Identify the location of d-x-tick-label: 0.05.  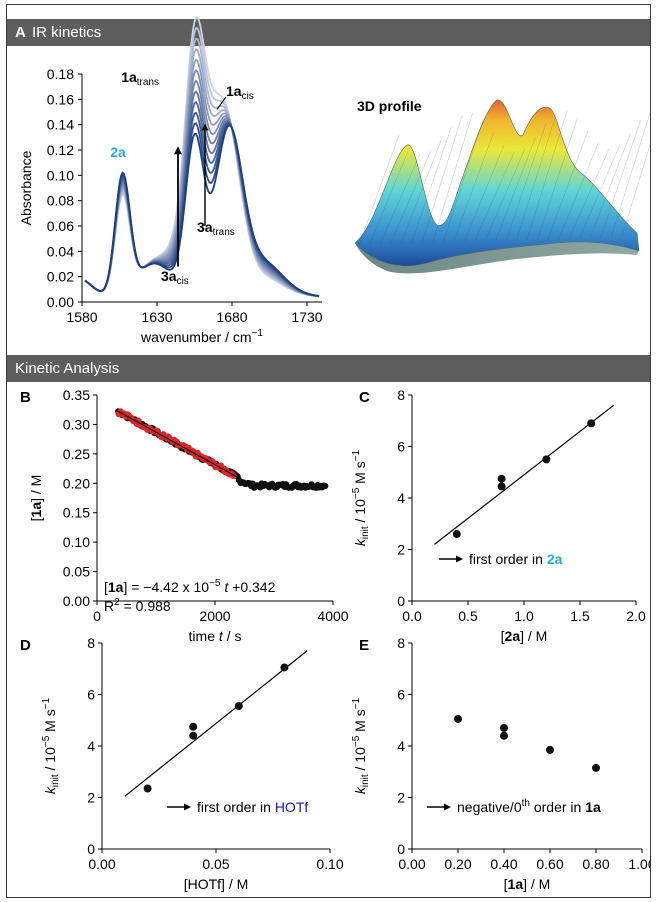
(215, 864).